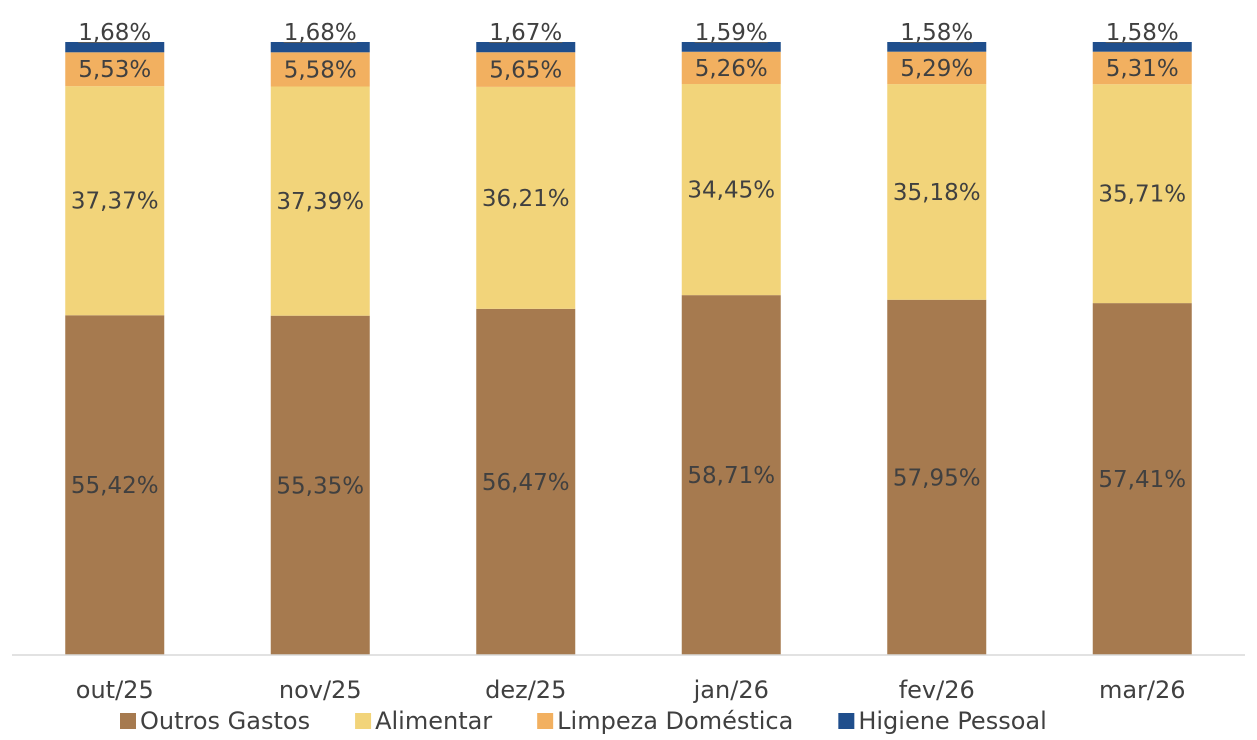 This screenshot has width=1257, height=740. I want to click on data-label-limpeza-domestica-out-25: 5,53%, so click(114, 70).